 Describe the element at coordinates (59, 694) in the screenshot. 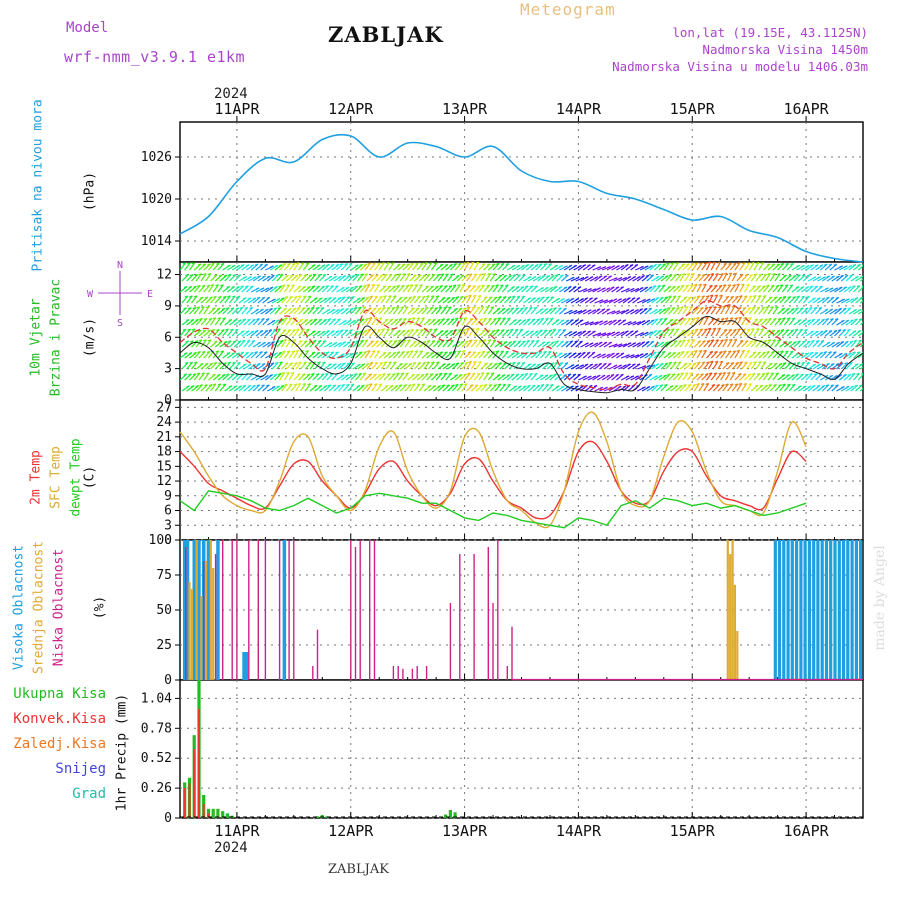

I see `legend-ukupna: Ukupna Kisa` at that location.